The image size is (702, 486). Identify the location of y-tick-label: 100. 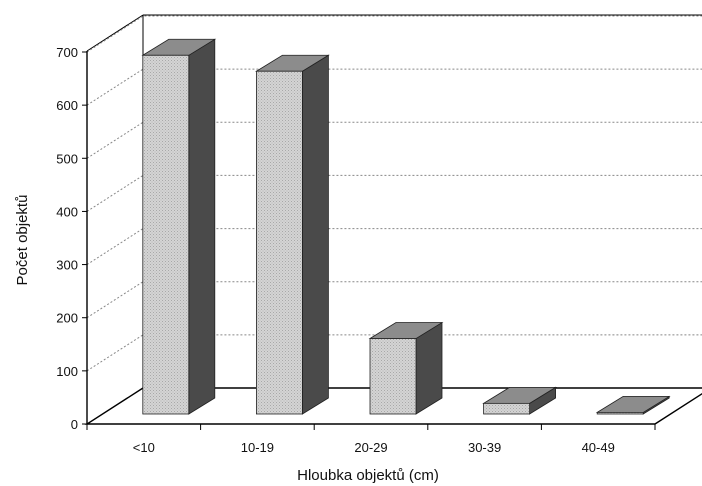
(67, 371).